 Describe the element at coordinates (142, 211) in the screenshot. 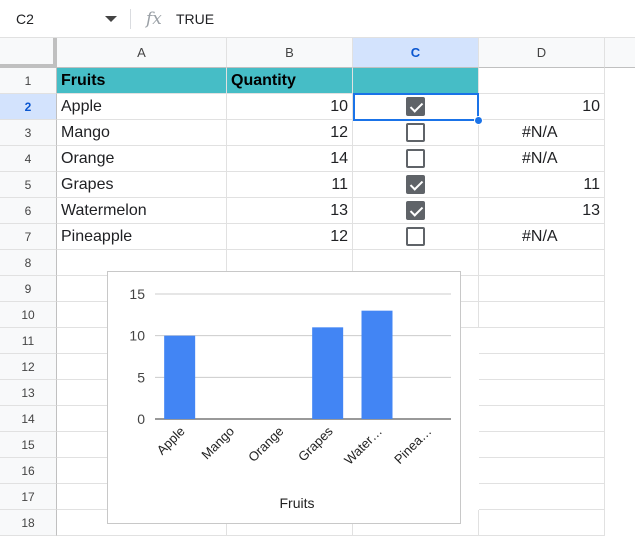

I see `cell-a6: Watermelon` at that location.